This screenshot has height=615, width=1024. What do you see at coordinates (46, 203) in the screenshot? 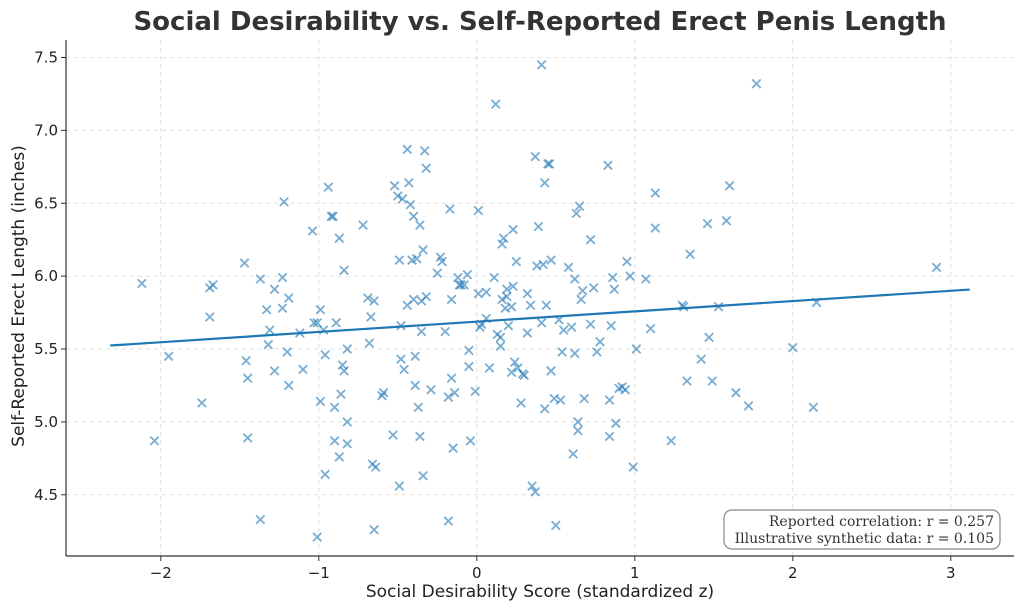
I see `y-tick-label: 6.5` at bounding box center [46, 203].